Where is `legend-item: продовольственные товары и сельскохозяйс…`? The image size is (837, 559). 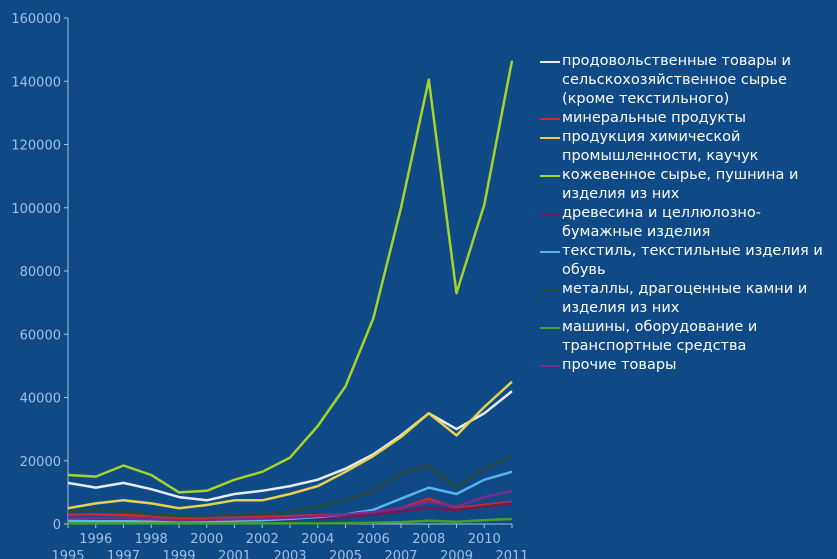 legend-item: продовольственные товары и сельскохозяйс… is located at coordinates (688, 80).